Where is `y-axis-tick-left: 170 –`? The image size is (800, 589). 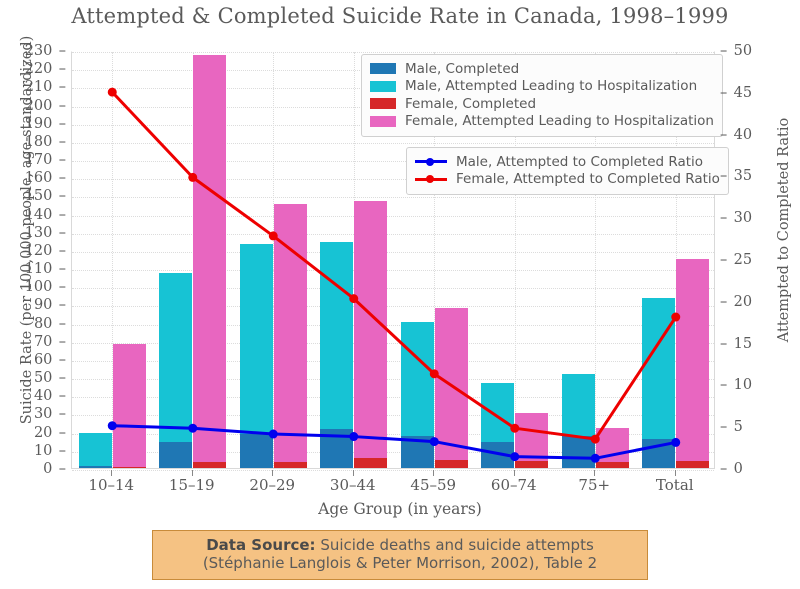
y-axis-tick-left: 170 – is located at coordinates (45, 160).